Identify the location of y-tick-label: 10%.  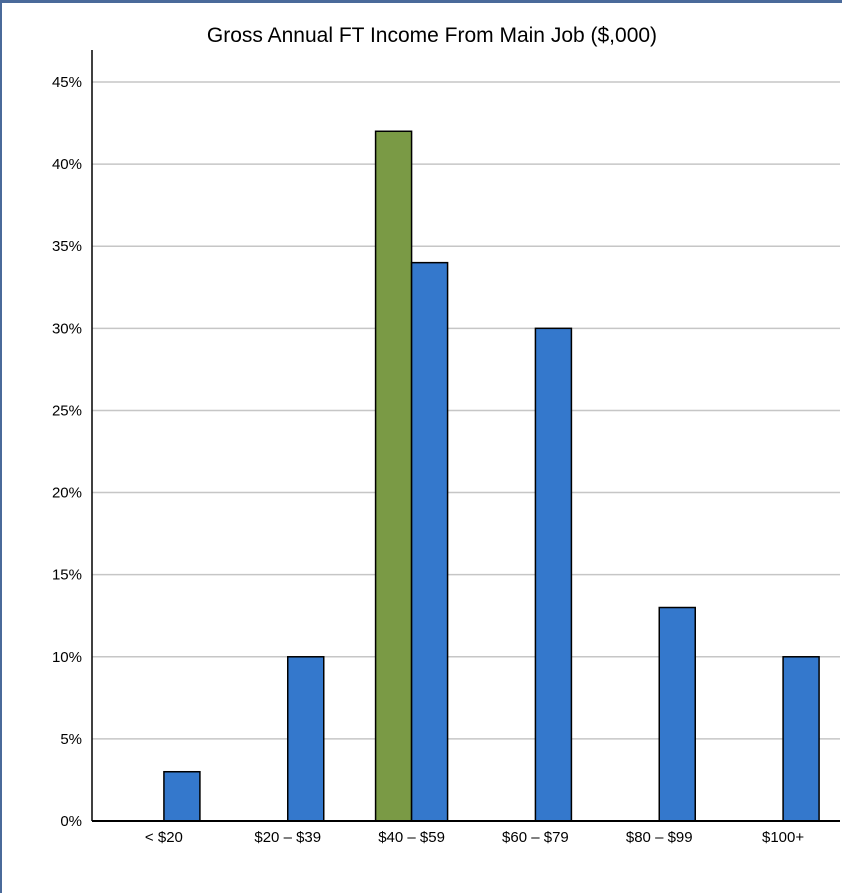
(67, 657).